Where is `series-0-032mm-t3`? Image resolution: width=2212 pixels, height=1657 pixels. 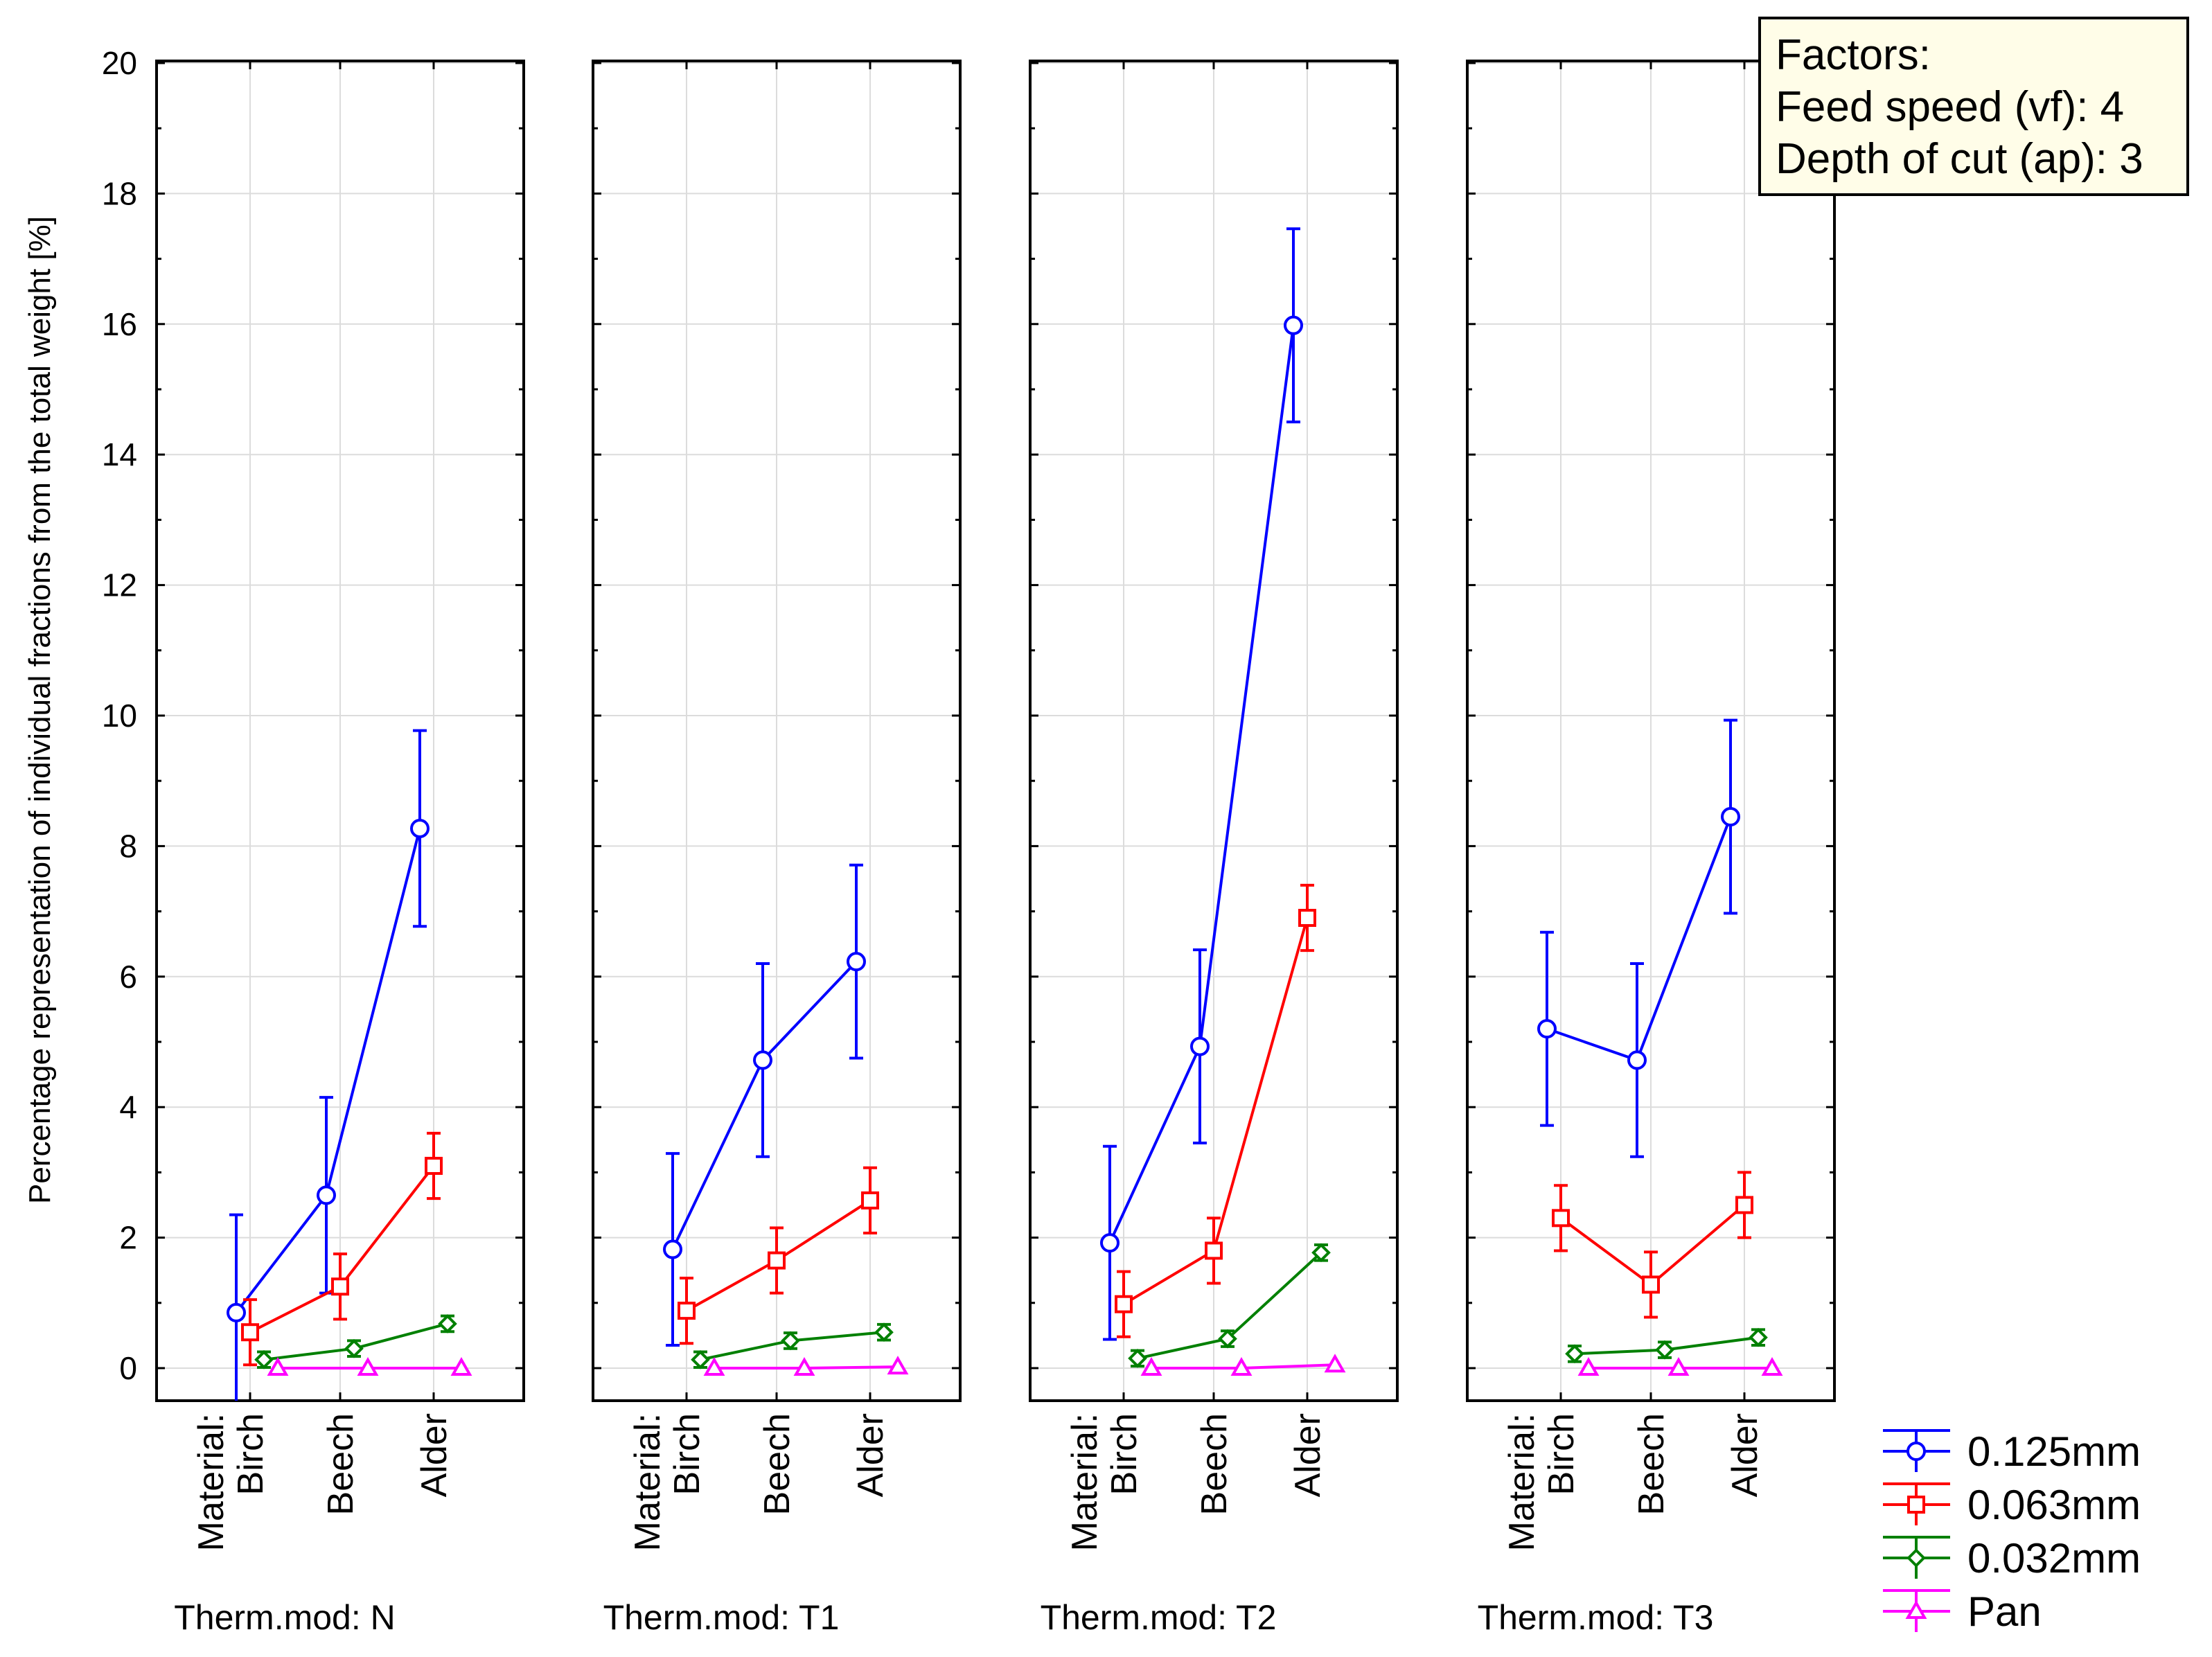
series-0-032mm-t3 is located at coordinates (1667, 1345).